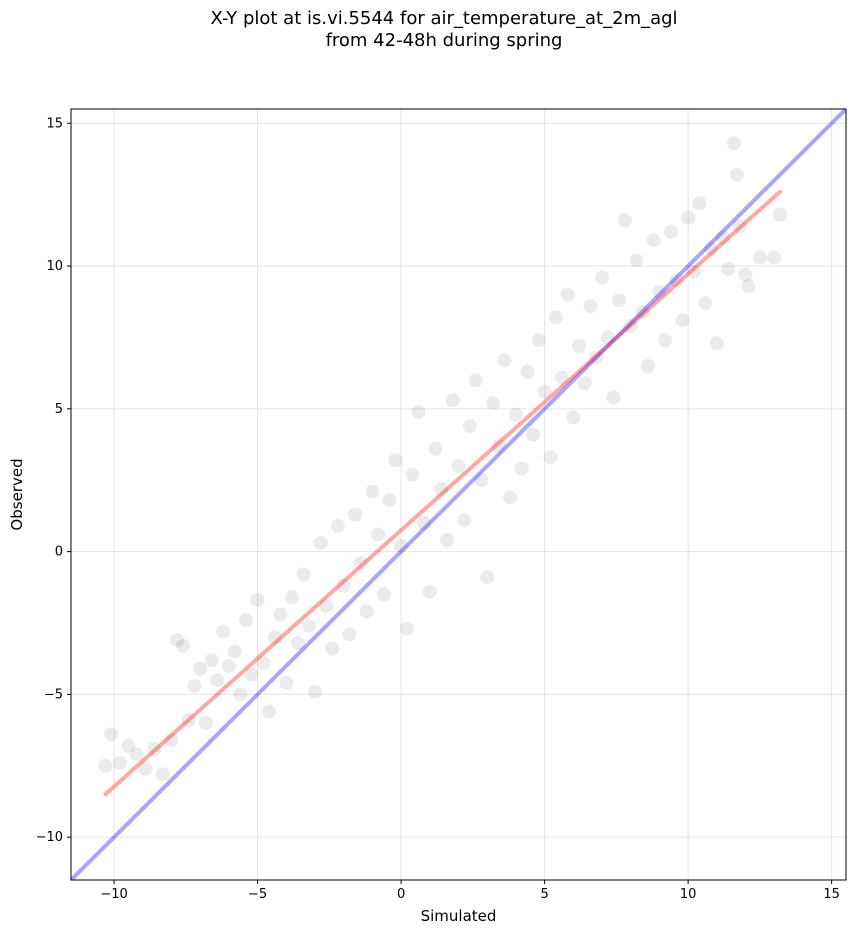  What do you see at coordinates (831, 894) in the screenshot?
I see `x-tick-label: 15` at bounding box center [831, 894].